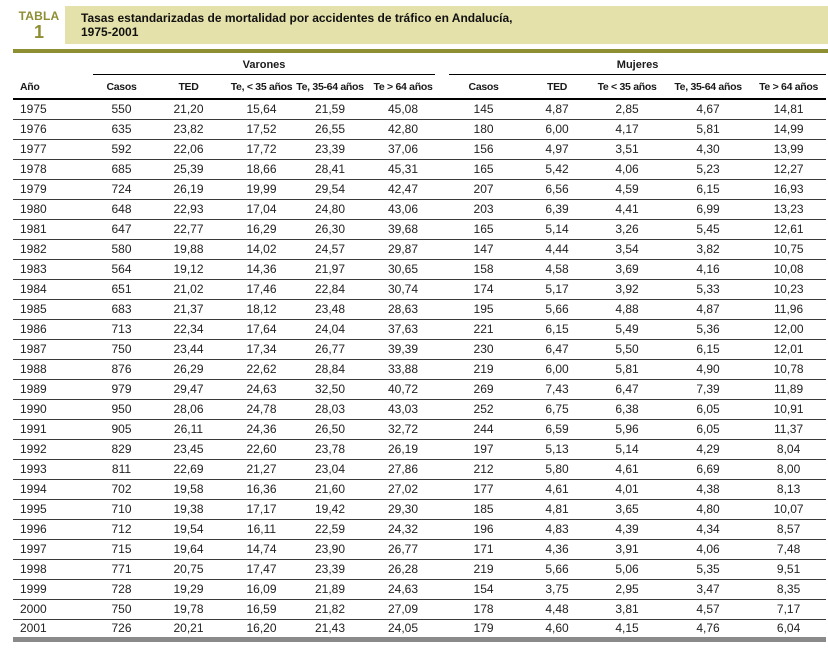 This screenshot has height=672, width=828. What do you see at coordinates (121, 289) in the screenshot?
I see `value-cell: 651` at bounding box center [121, 289].